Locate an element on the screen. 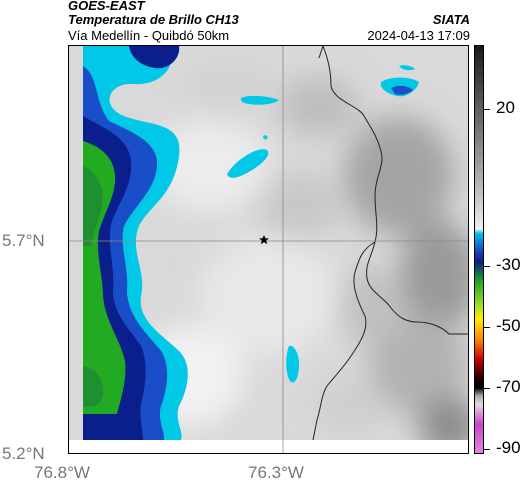  colorbar-label-minus-50: -50 is located at coordinates (508, 325).